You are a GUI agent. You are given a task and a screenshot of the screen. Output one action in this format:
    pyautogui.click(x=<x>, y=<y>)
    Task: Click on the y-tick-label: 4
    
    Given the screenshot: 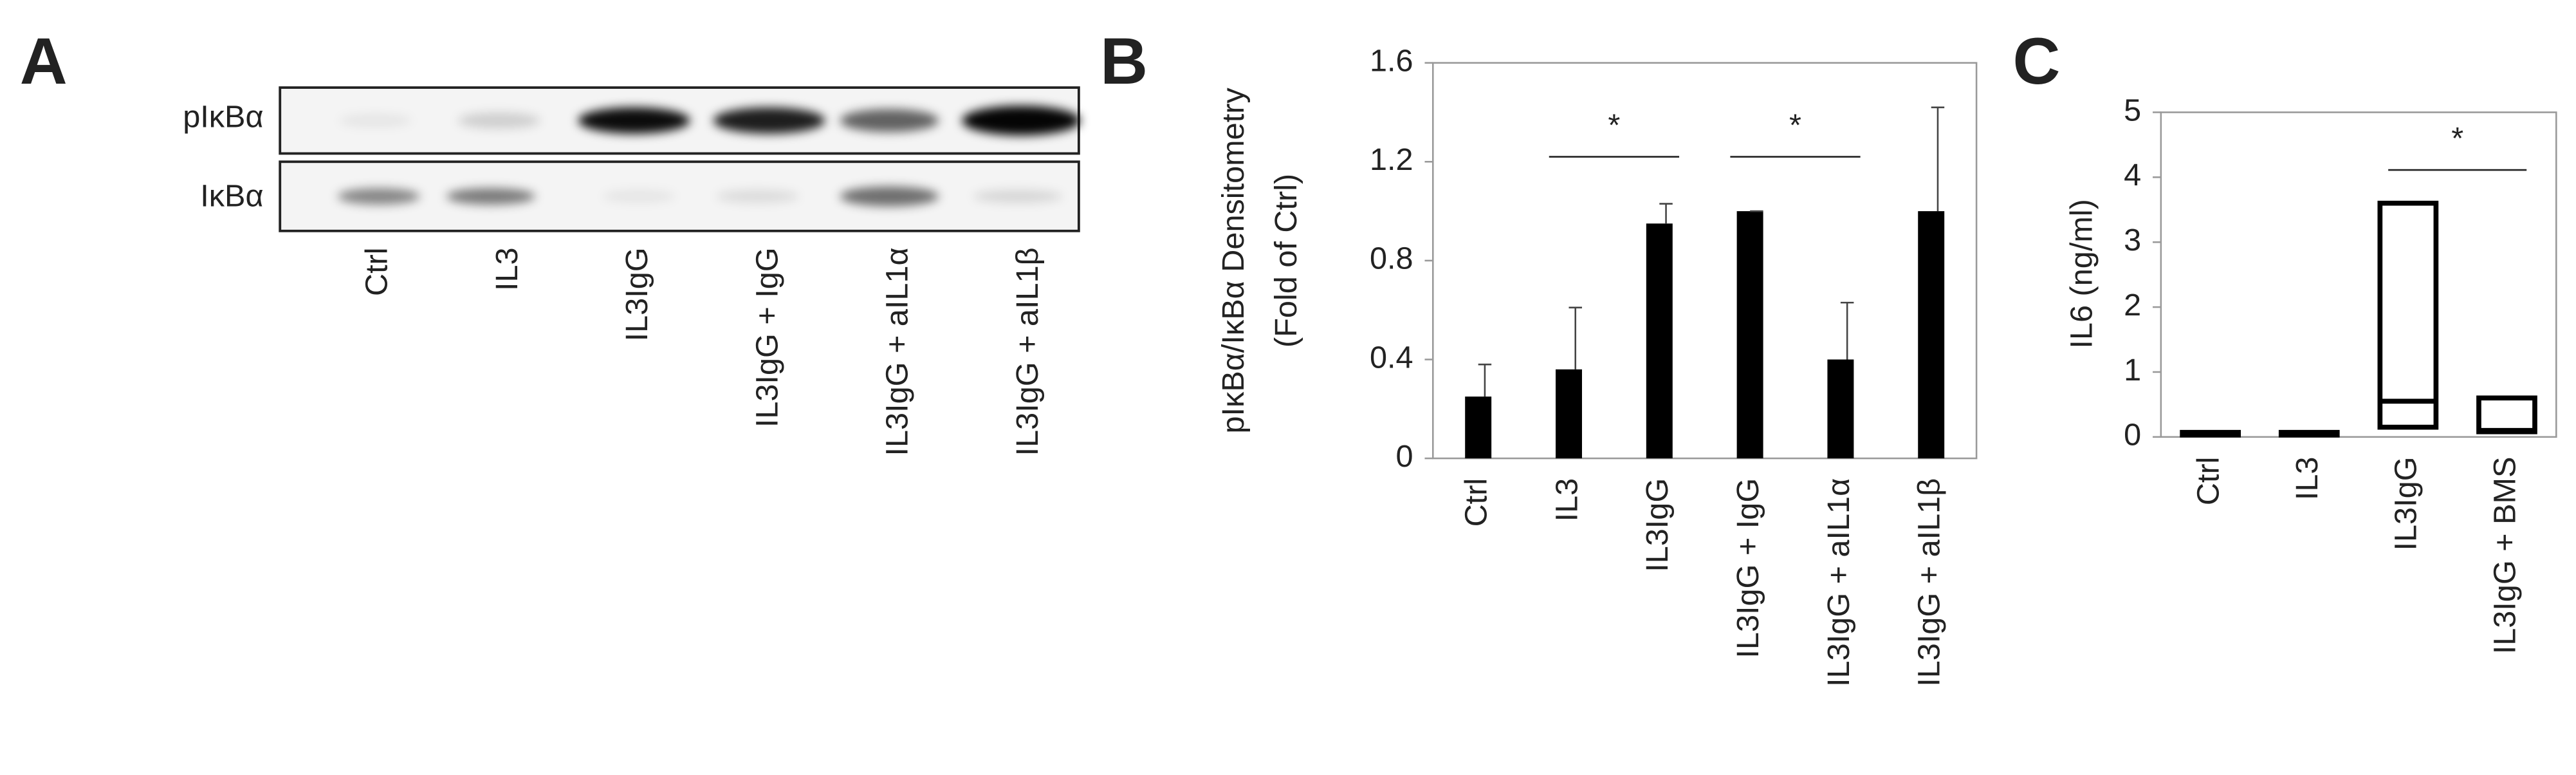 What is the action you would take?
    pyautogui.click(x=2132, y=175)
    